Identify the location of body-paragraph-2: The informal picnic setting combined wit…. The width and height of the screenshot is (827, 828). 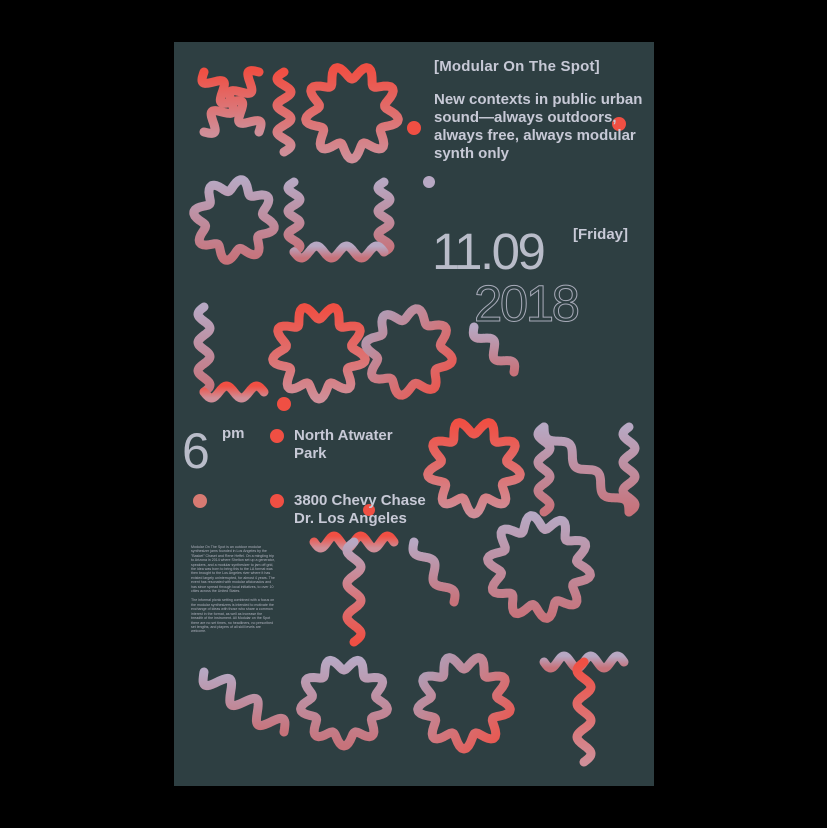
(233, 616).